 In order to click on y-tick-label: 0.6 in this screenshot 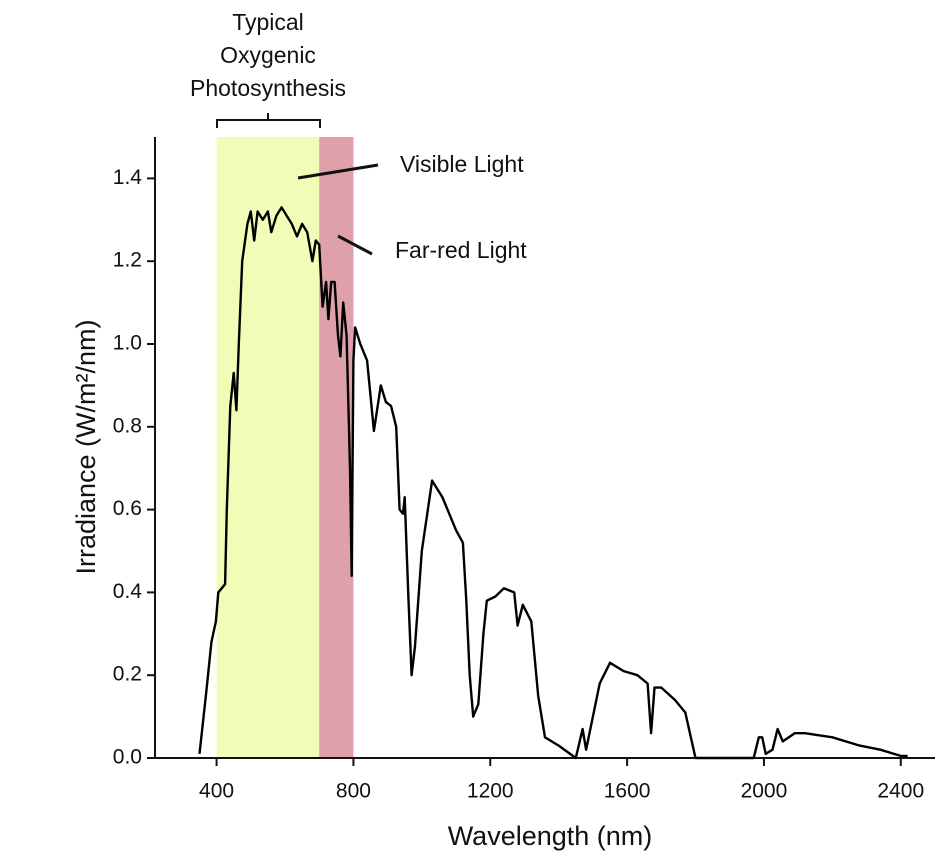, I will do `click(127, 508)`.